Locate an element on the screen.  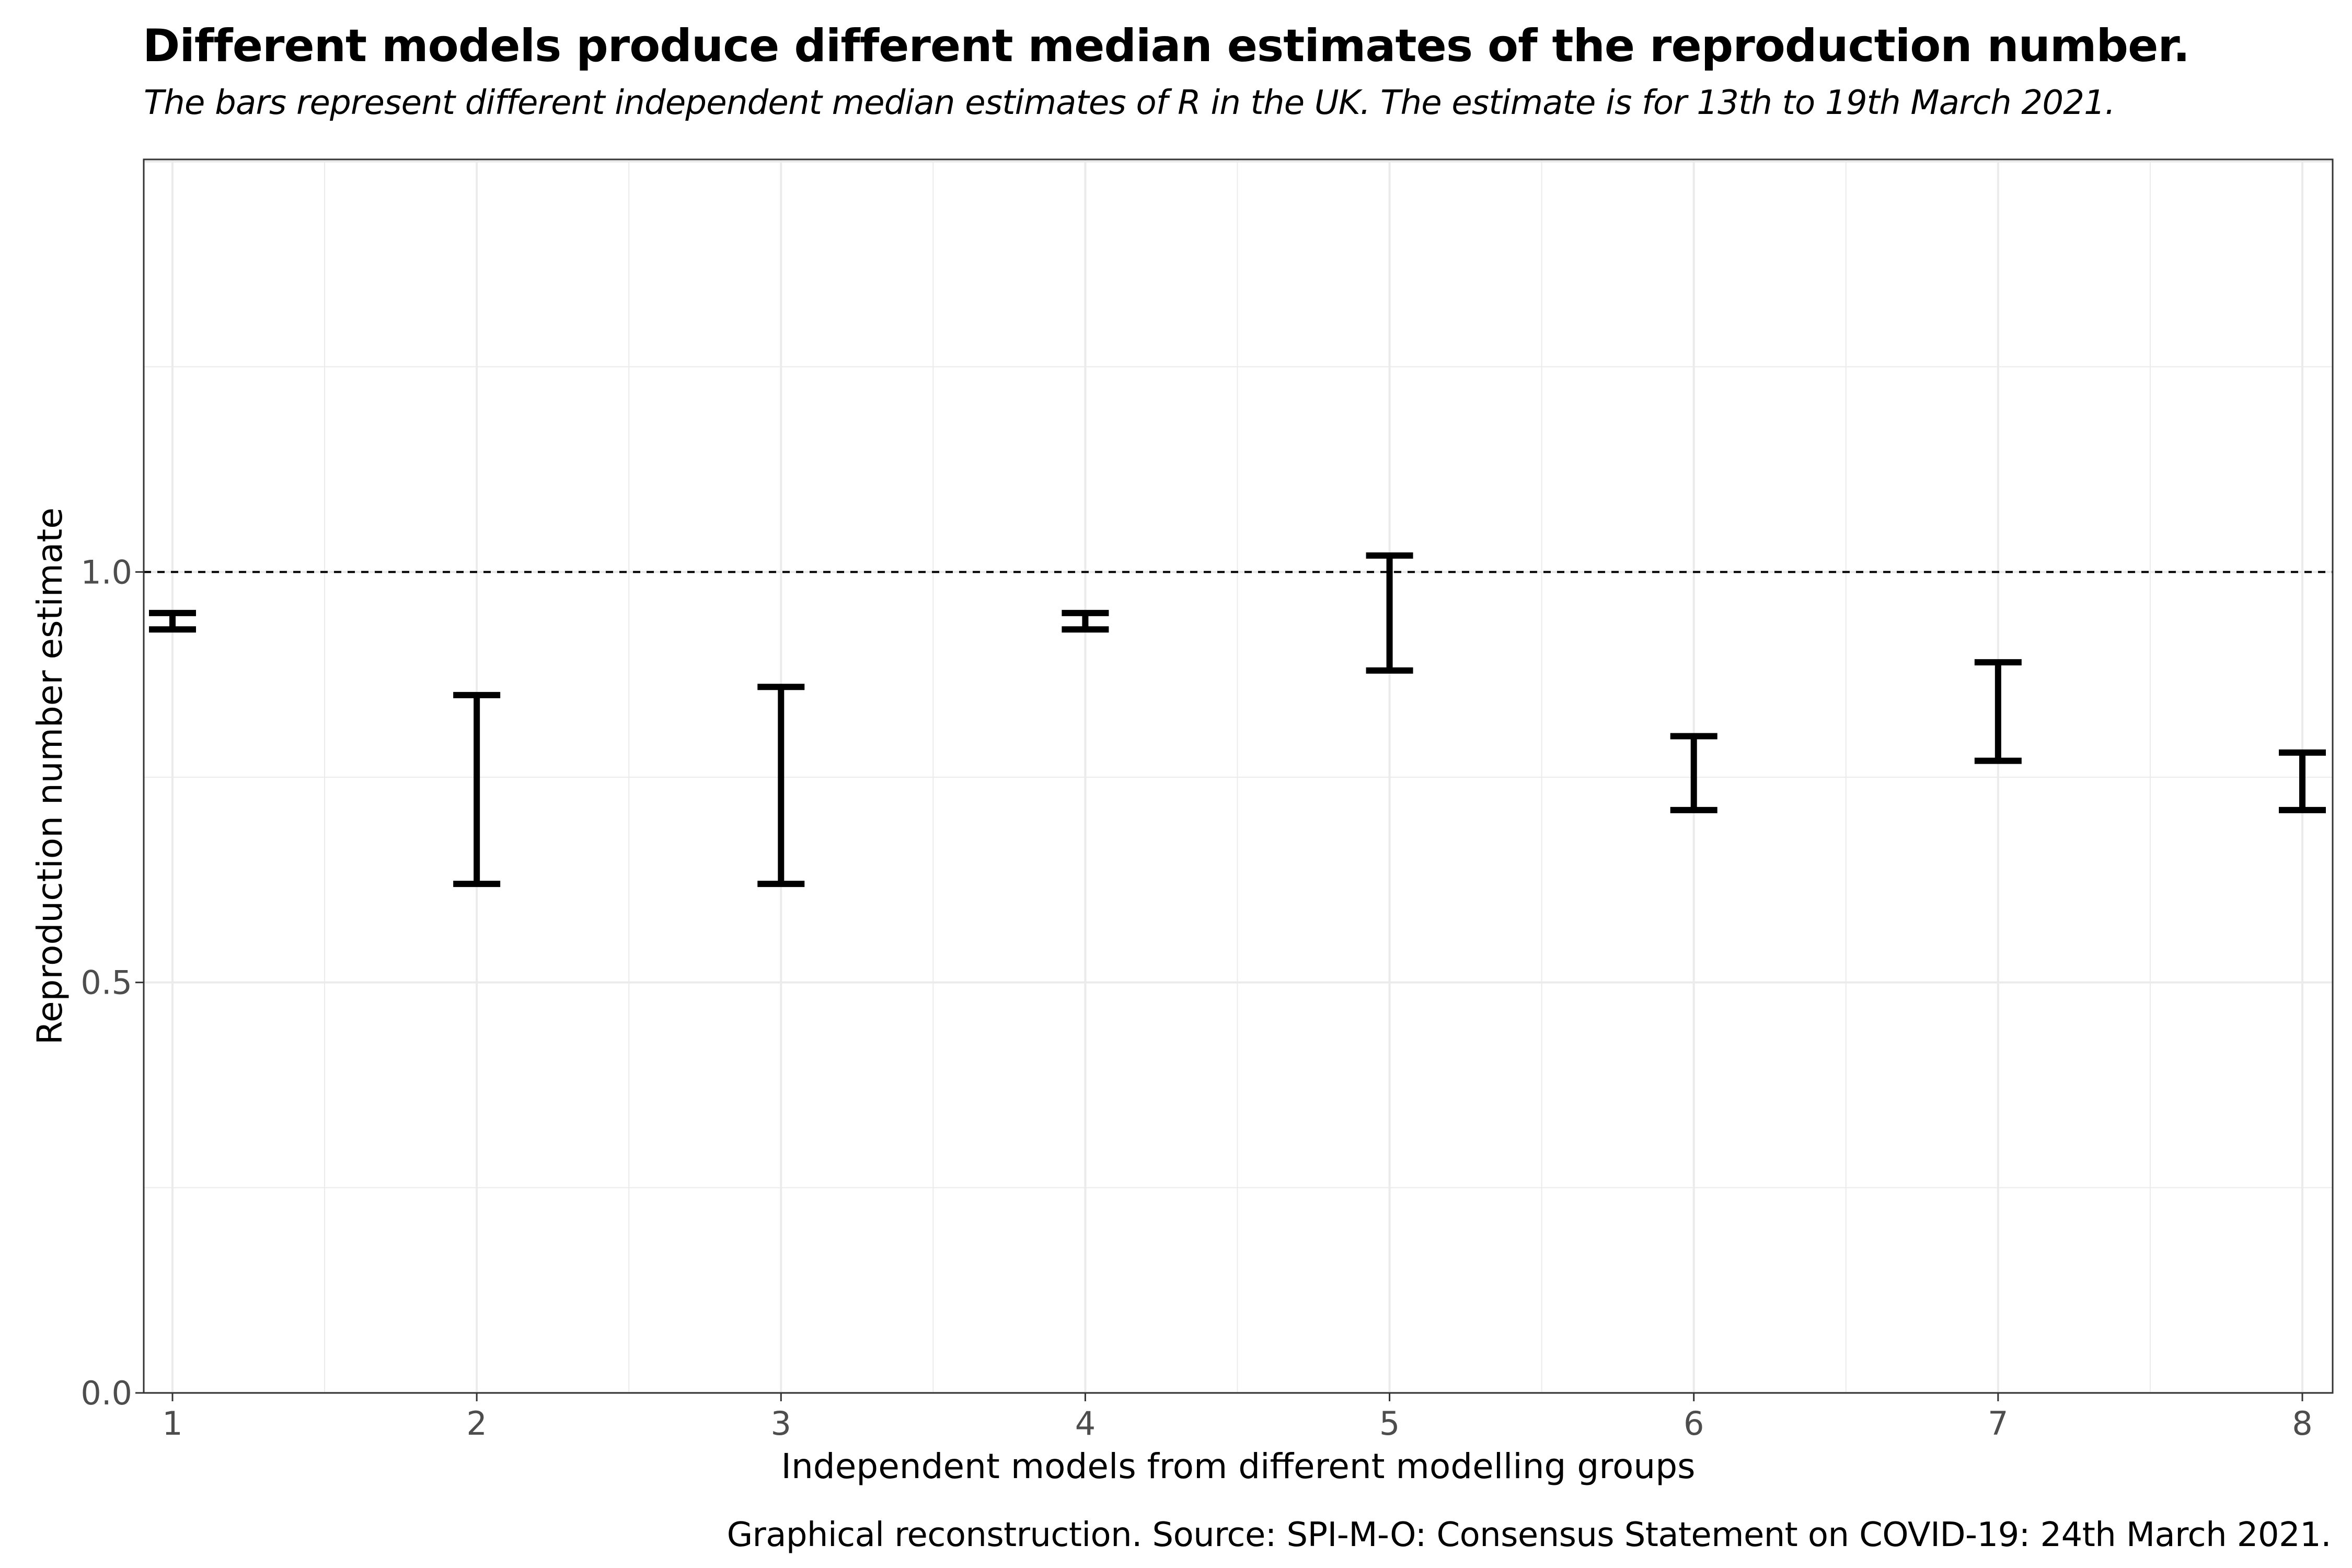
x-tick-label: 6 is located at coordinates (1694, 1423).